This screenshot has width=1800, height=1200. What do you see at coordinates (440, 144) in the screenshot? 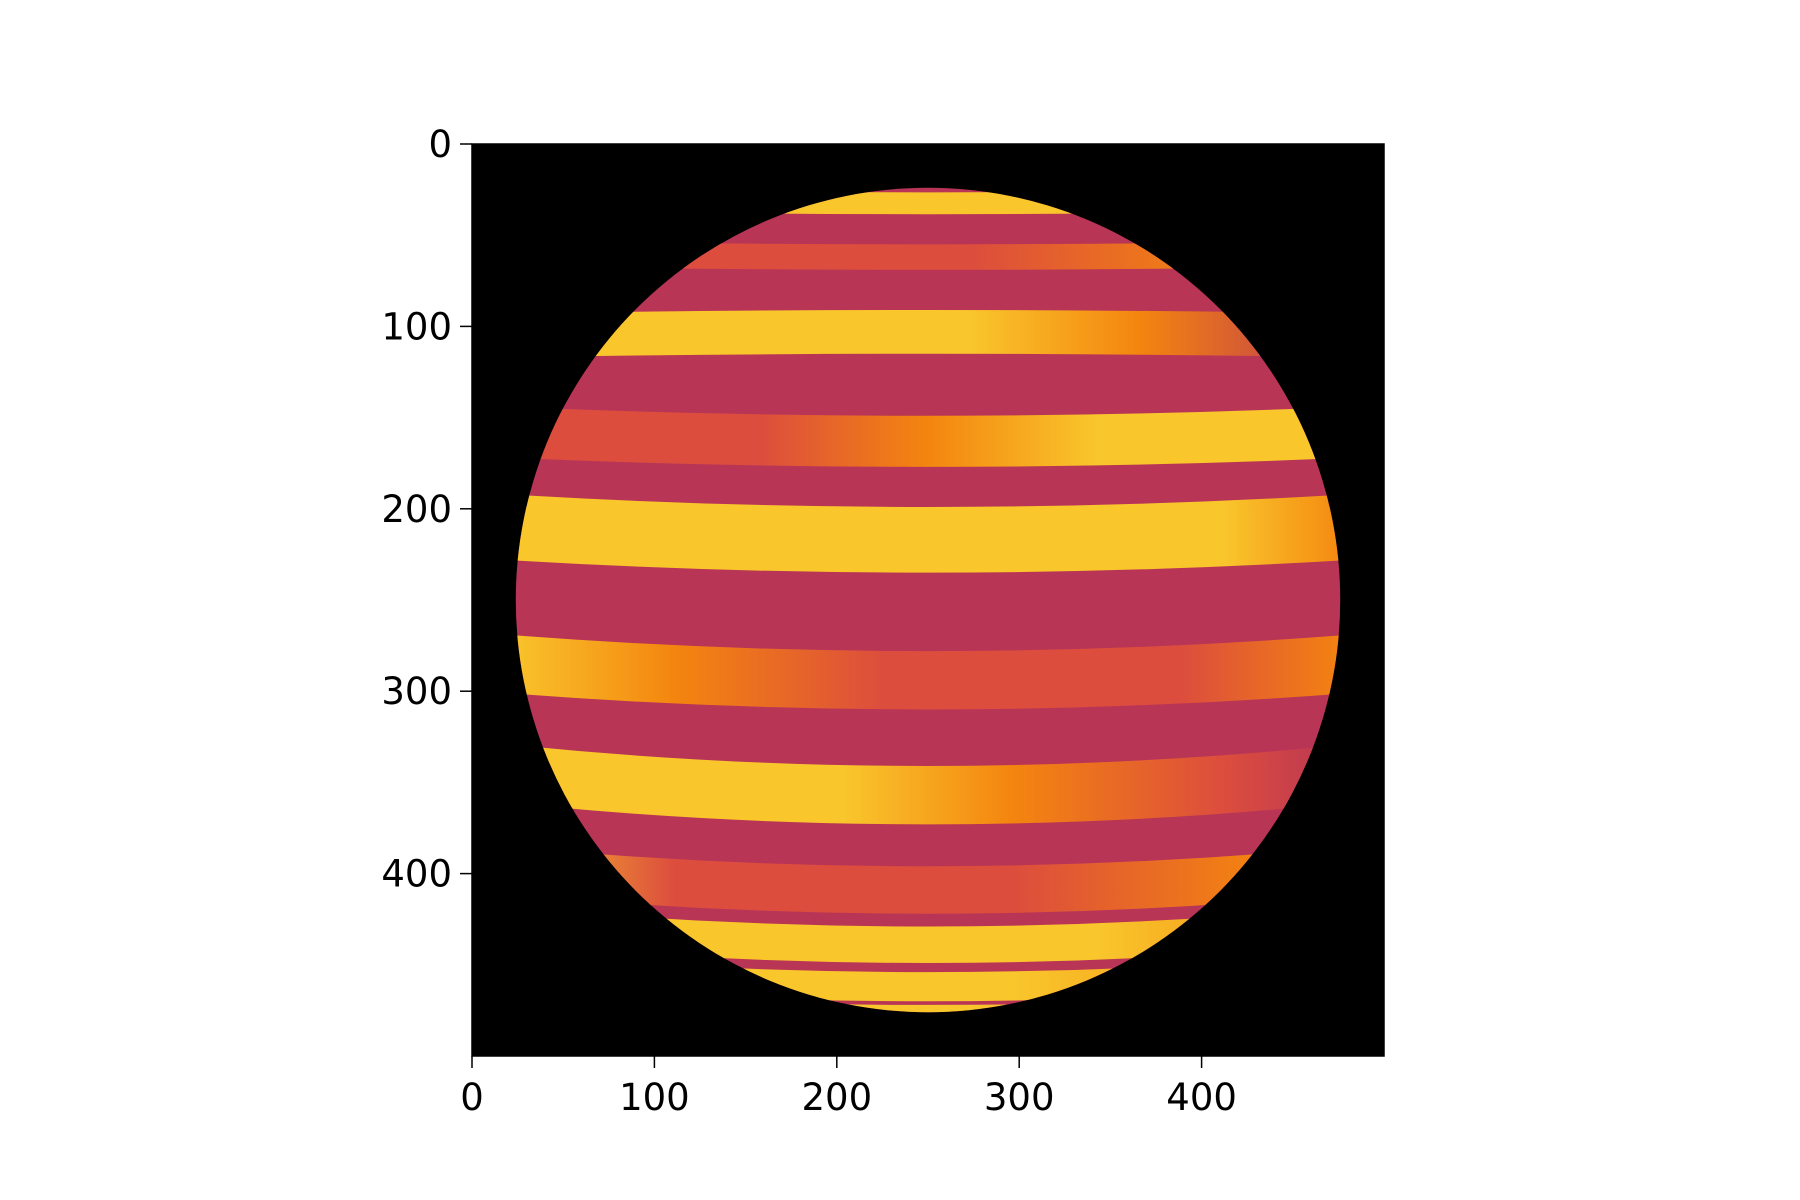
I see `y-tick-label: 0` at bounding box center [440, 144].